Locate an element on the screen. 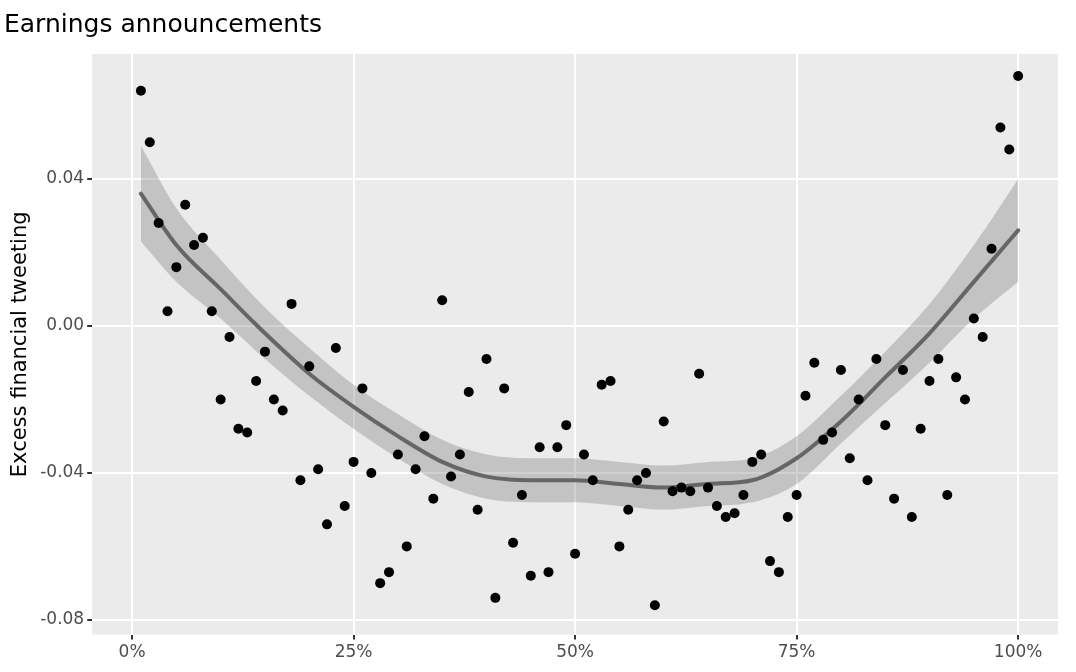 Image resolution: width=1076 pixels, height=672 pixels. x-tick-label: 25% is located at coordinates (353, 651).